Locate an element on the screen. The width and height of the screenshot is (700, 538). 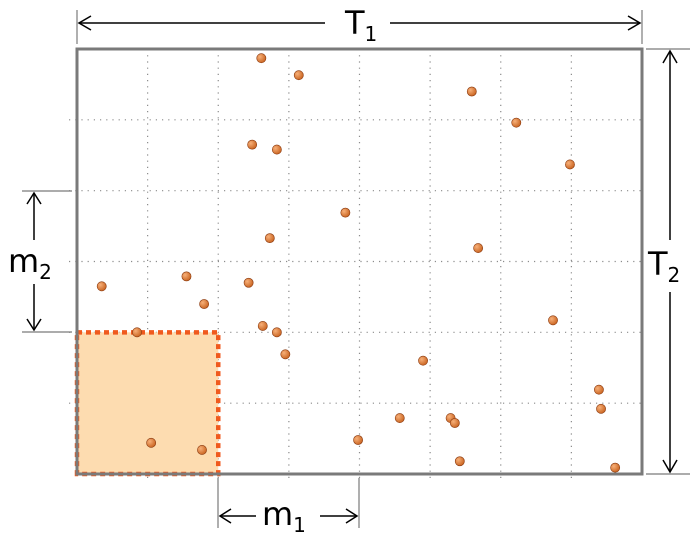
t2-arrowhead-top-icon is located at coordinates (670, 56).